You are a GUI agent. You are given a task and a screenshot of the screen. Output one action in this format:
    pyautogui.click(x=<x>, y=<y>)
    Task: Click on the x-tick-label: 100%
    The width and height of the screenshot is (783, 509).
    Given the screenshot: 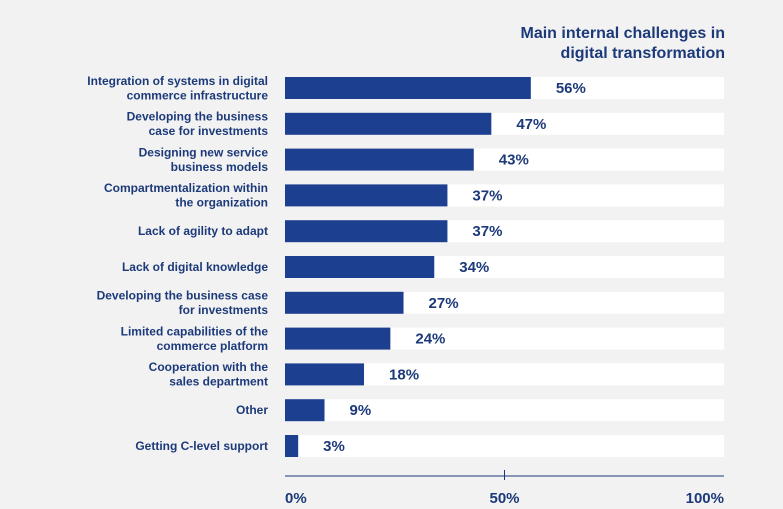 What is the action you would take?
    pyautogui.click(x=705, y=498)
    